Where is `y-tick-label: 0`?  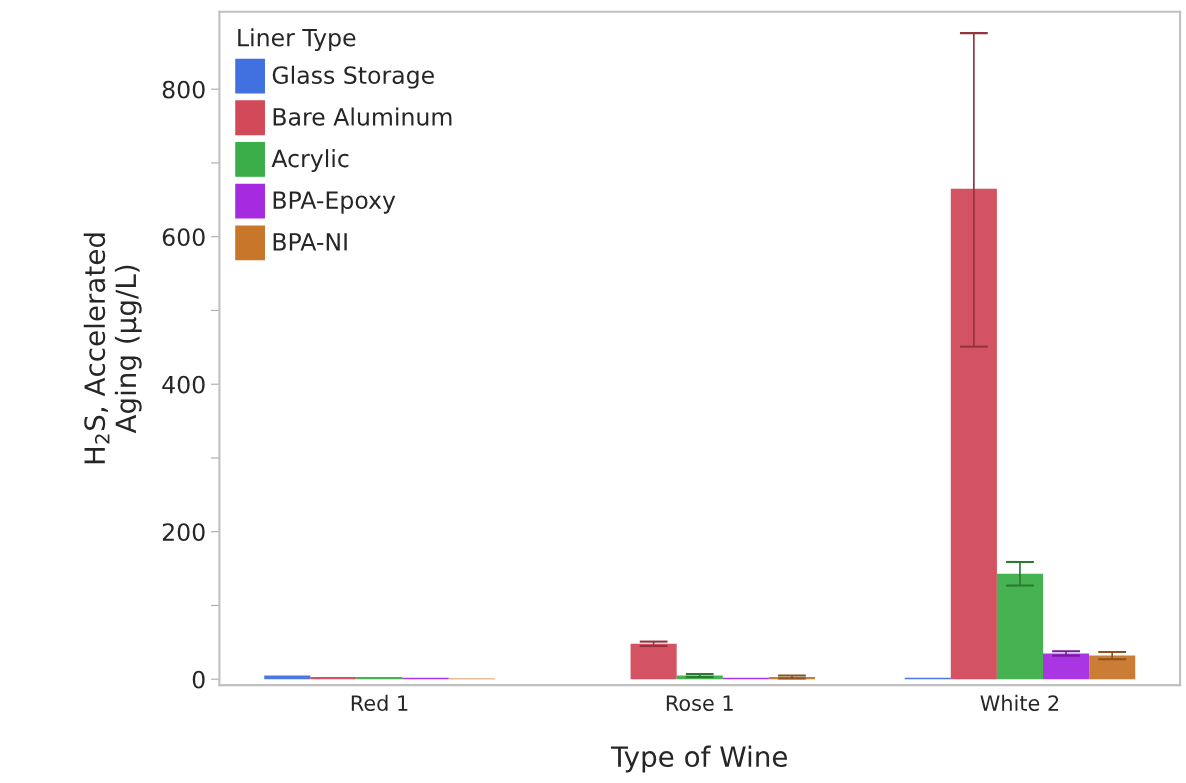 y-tick-label: 0 is located at coordinates (198, 679).